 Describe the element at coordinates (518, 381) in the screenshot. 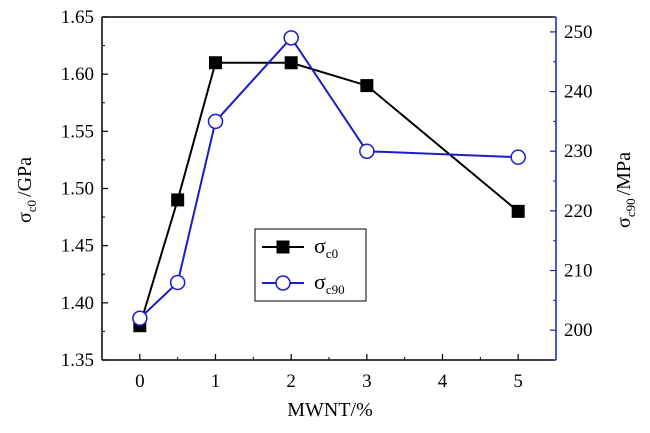

I see `x-tick-label: 5` at that location.